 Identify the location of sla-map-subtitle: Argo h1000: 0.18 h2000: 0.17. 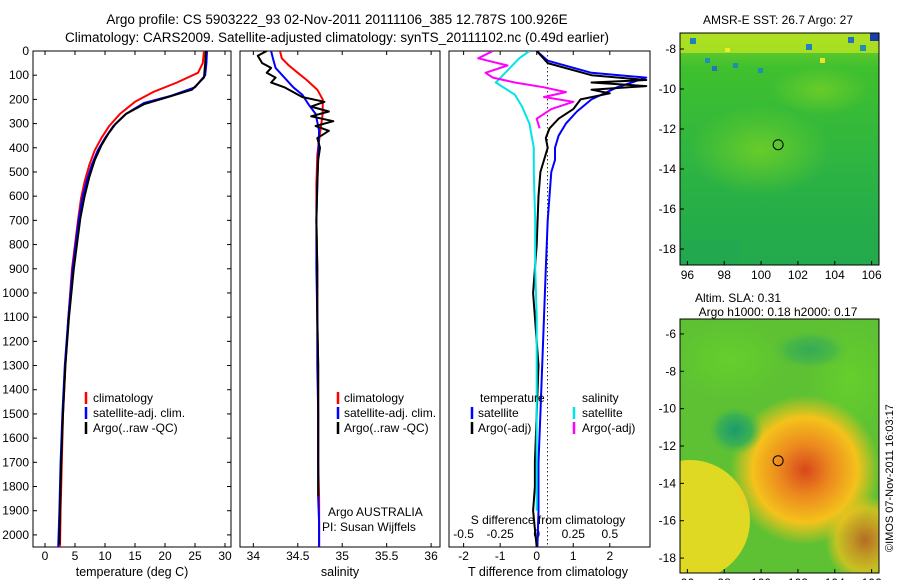
(778, 312).